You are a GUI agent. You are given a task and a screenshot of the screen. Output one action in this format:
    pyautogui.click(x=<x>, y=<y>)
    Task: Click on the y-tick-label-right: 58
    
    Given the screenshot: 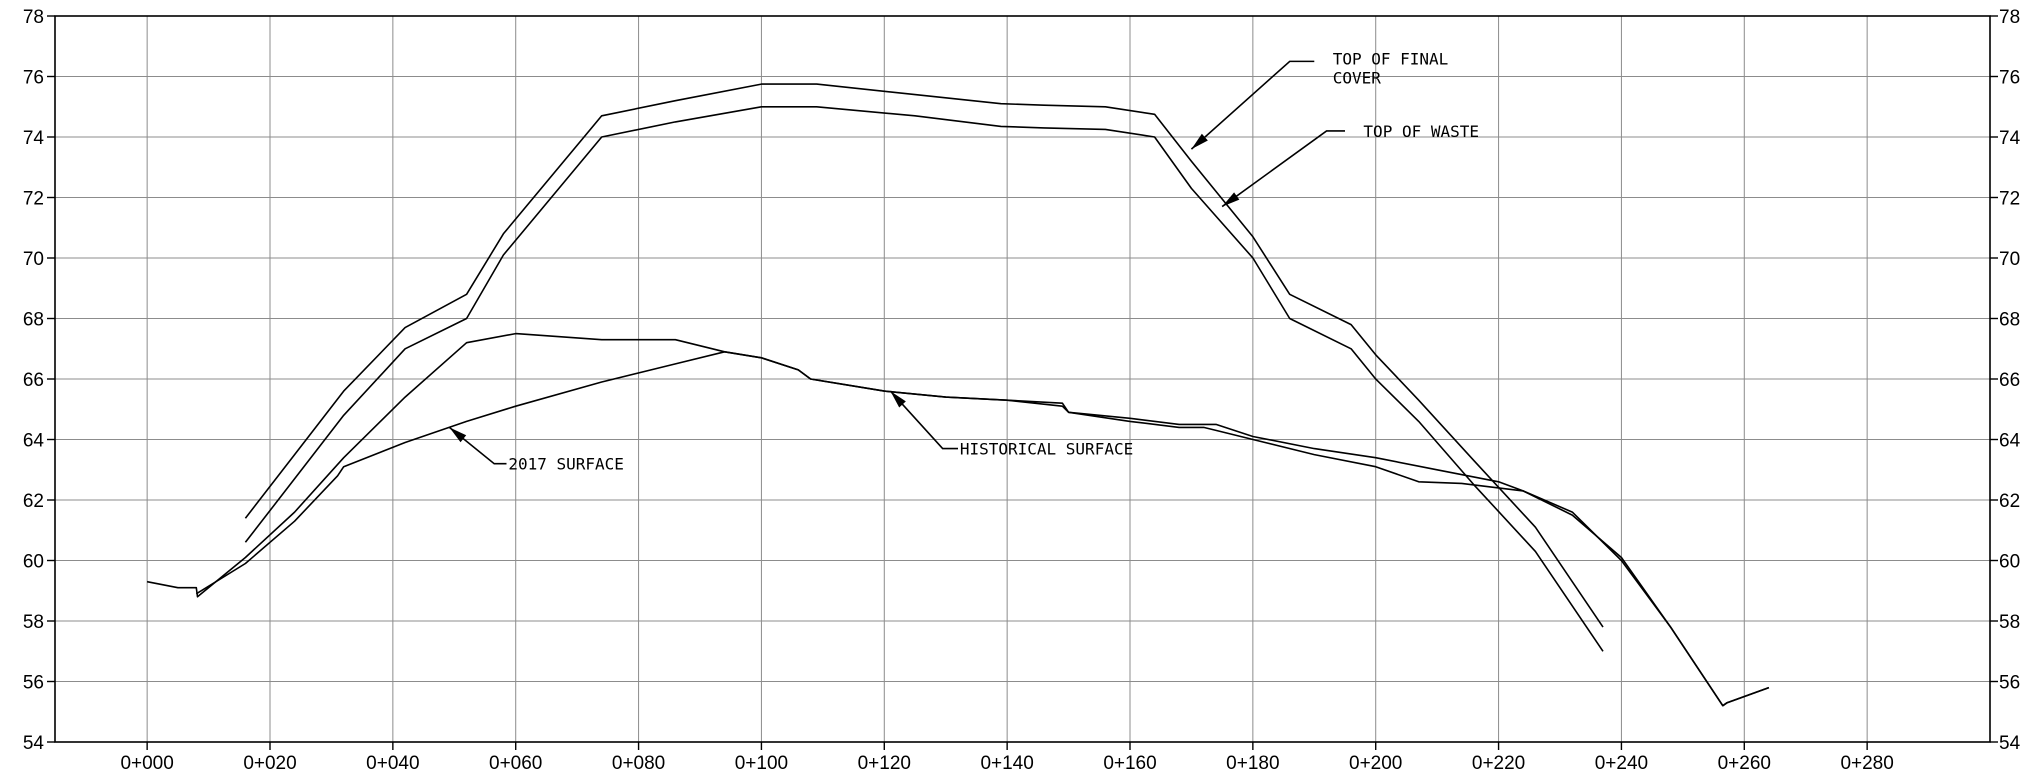 What is the action you would take?
    pyautogui.click(x=2009, y=622)
    